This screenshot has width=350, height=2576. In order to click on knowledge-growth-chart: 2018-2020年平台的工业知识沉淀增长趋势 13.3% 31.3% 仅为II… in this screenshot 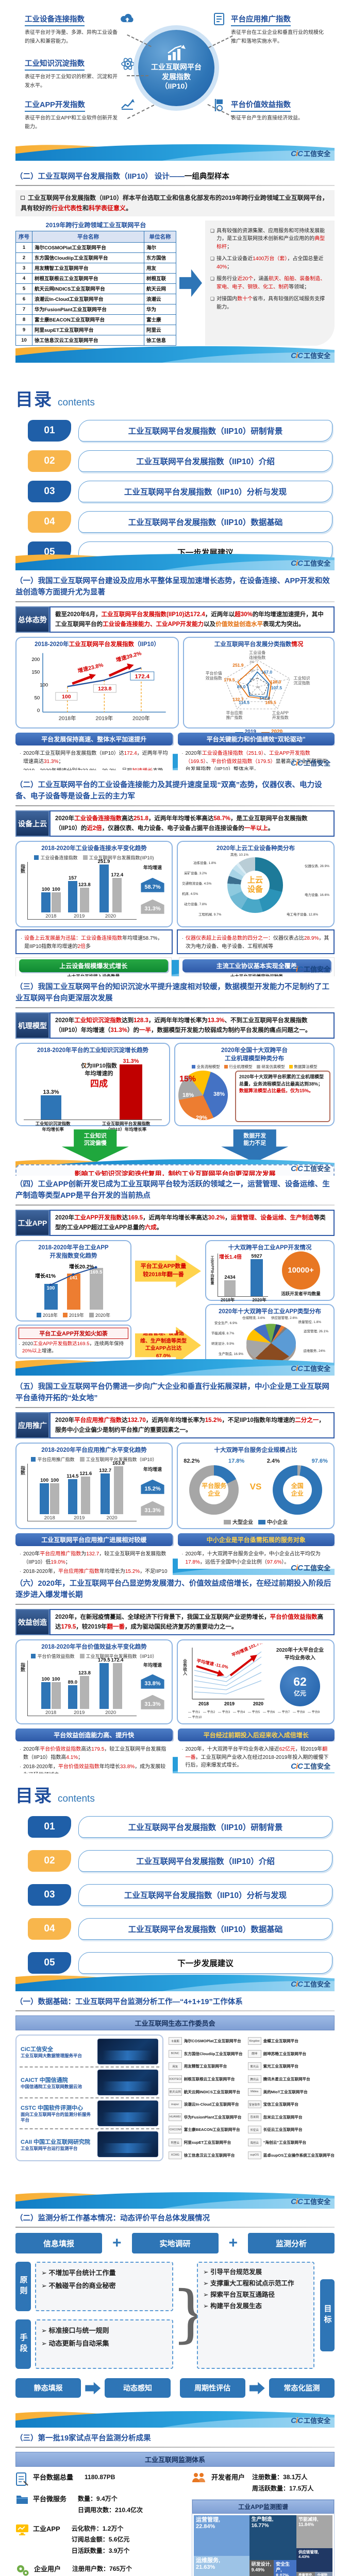, I will do `click(92, 1087)`.